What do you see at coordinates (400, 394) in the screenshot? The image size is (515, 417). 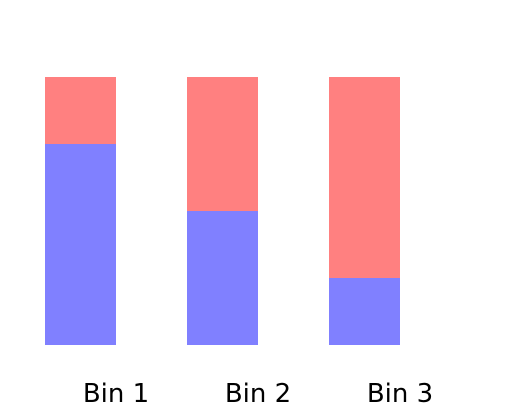 I see `x-tick-label: Bin 3` at bounding box center [400, 394].